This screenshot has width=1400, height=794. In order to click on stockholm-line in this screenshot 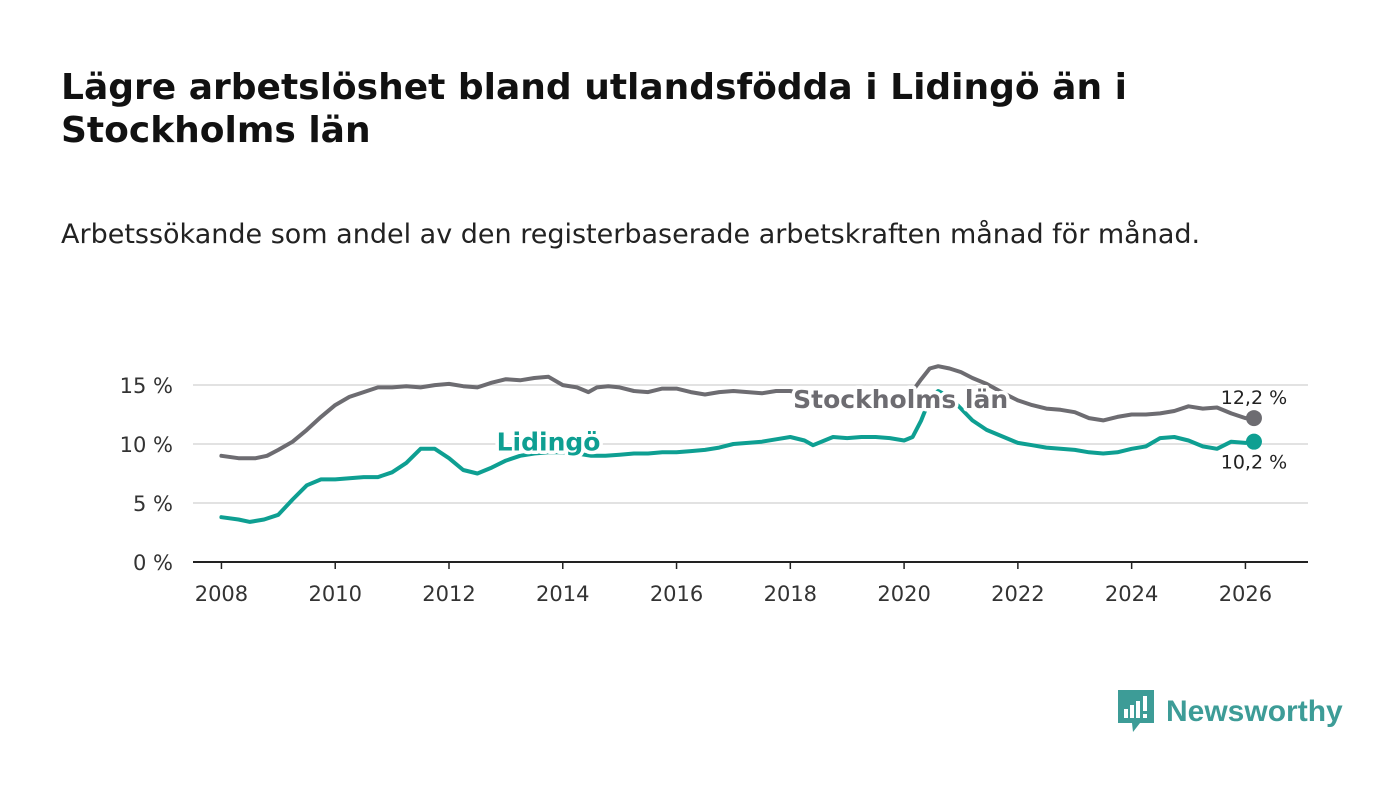, I will do `click(737, 412)`.